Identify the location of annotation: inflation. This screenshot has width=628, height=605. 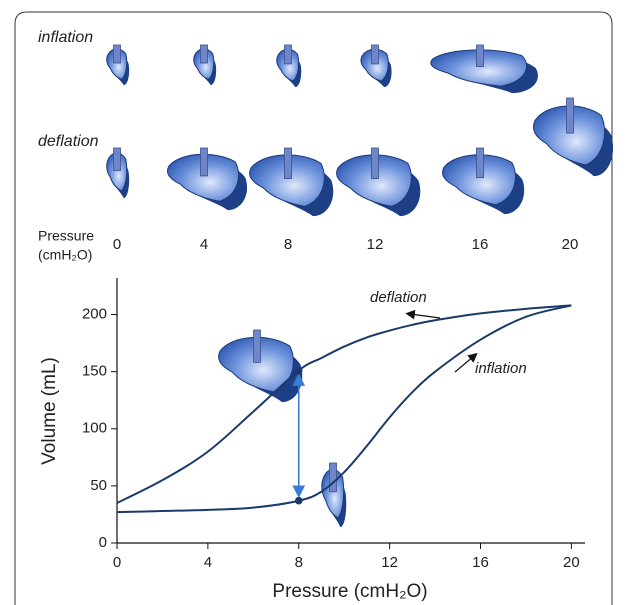
(501, 368).